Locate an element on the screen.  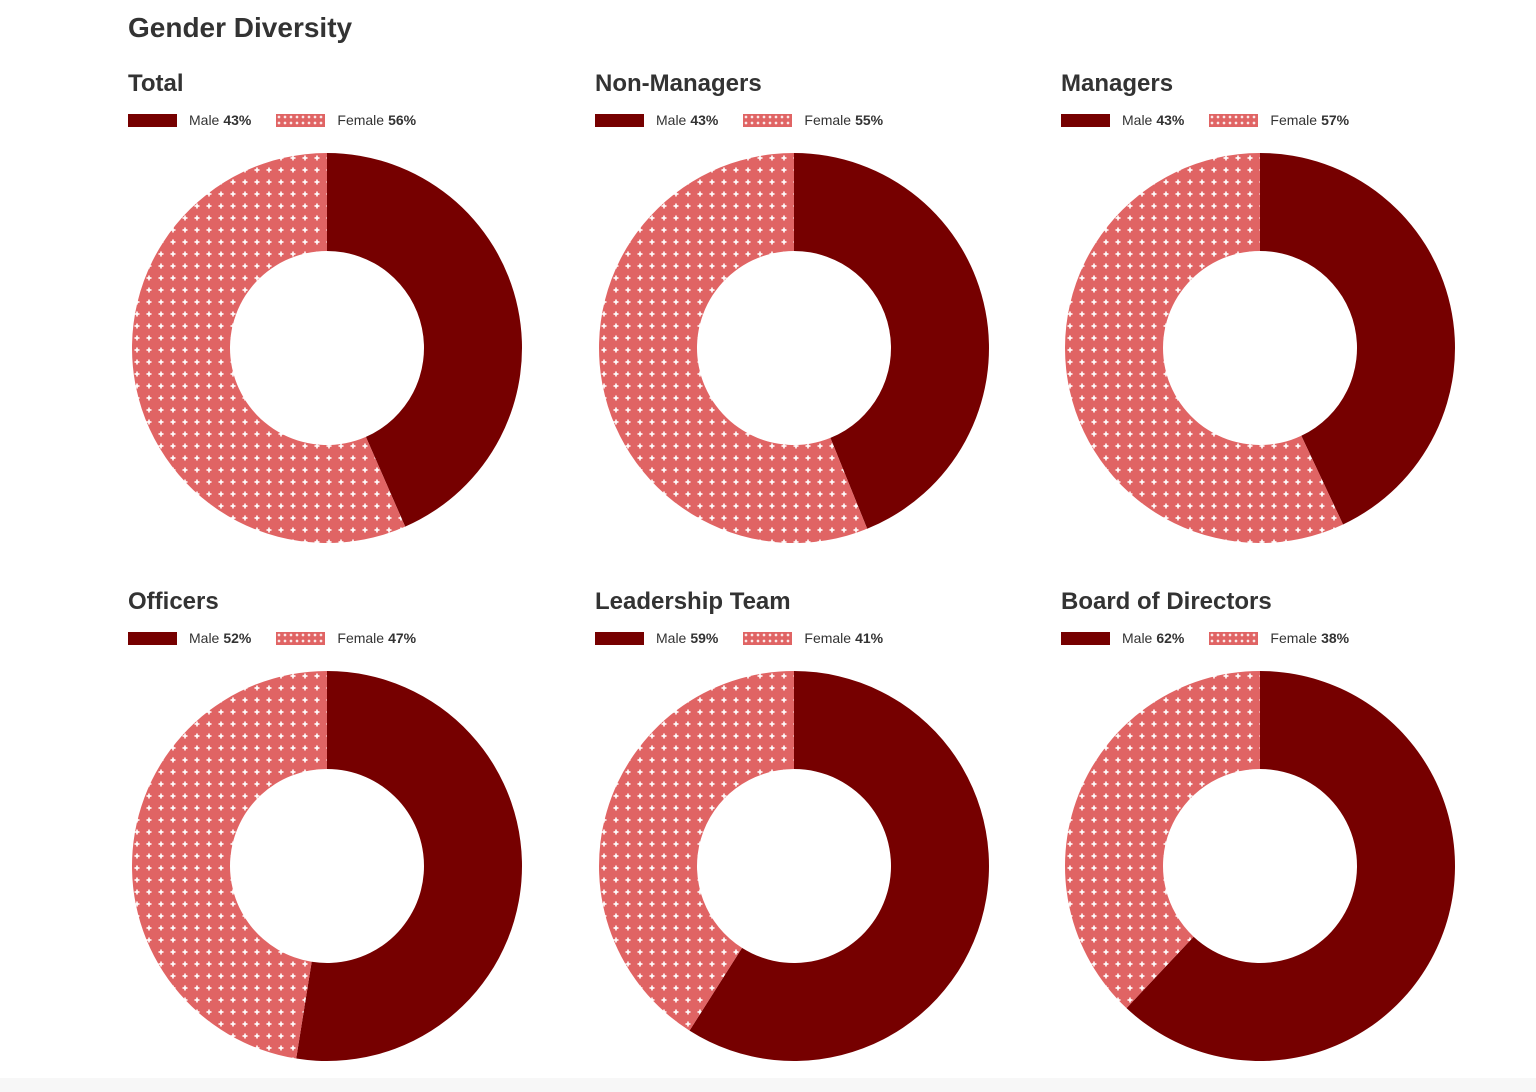
legend-item-female: Female 56% is located at coordinates (346, 120).